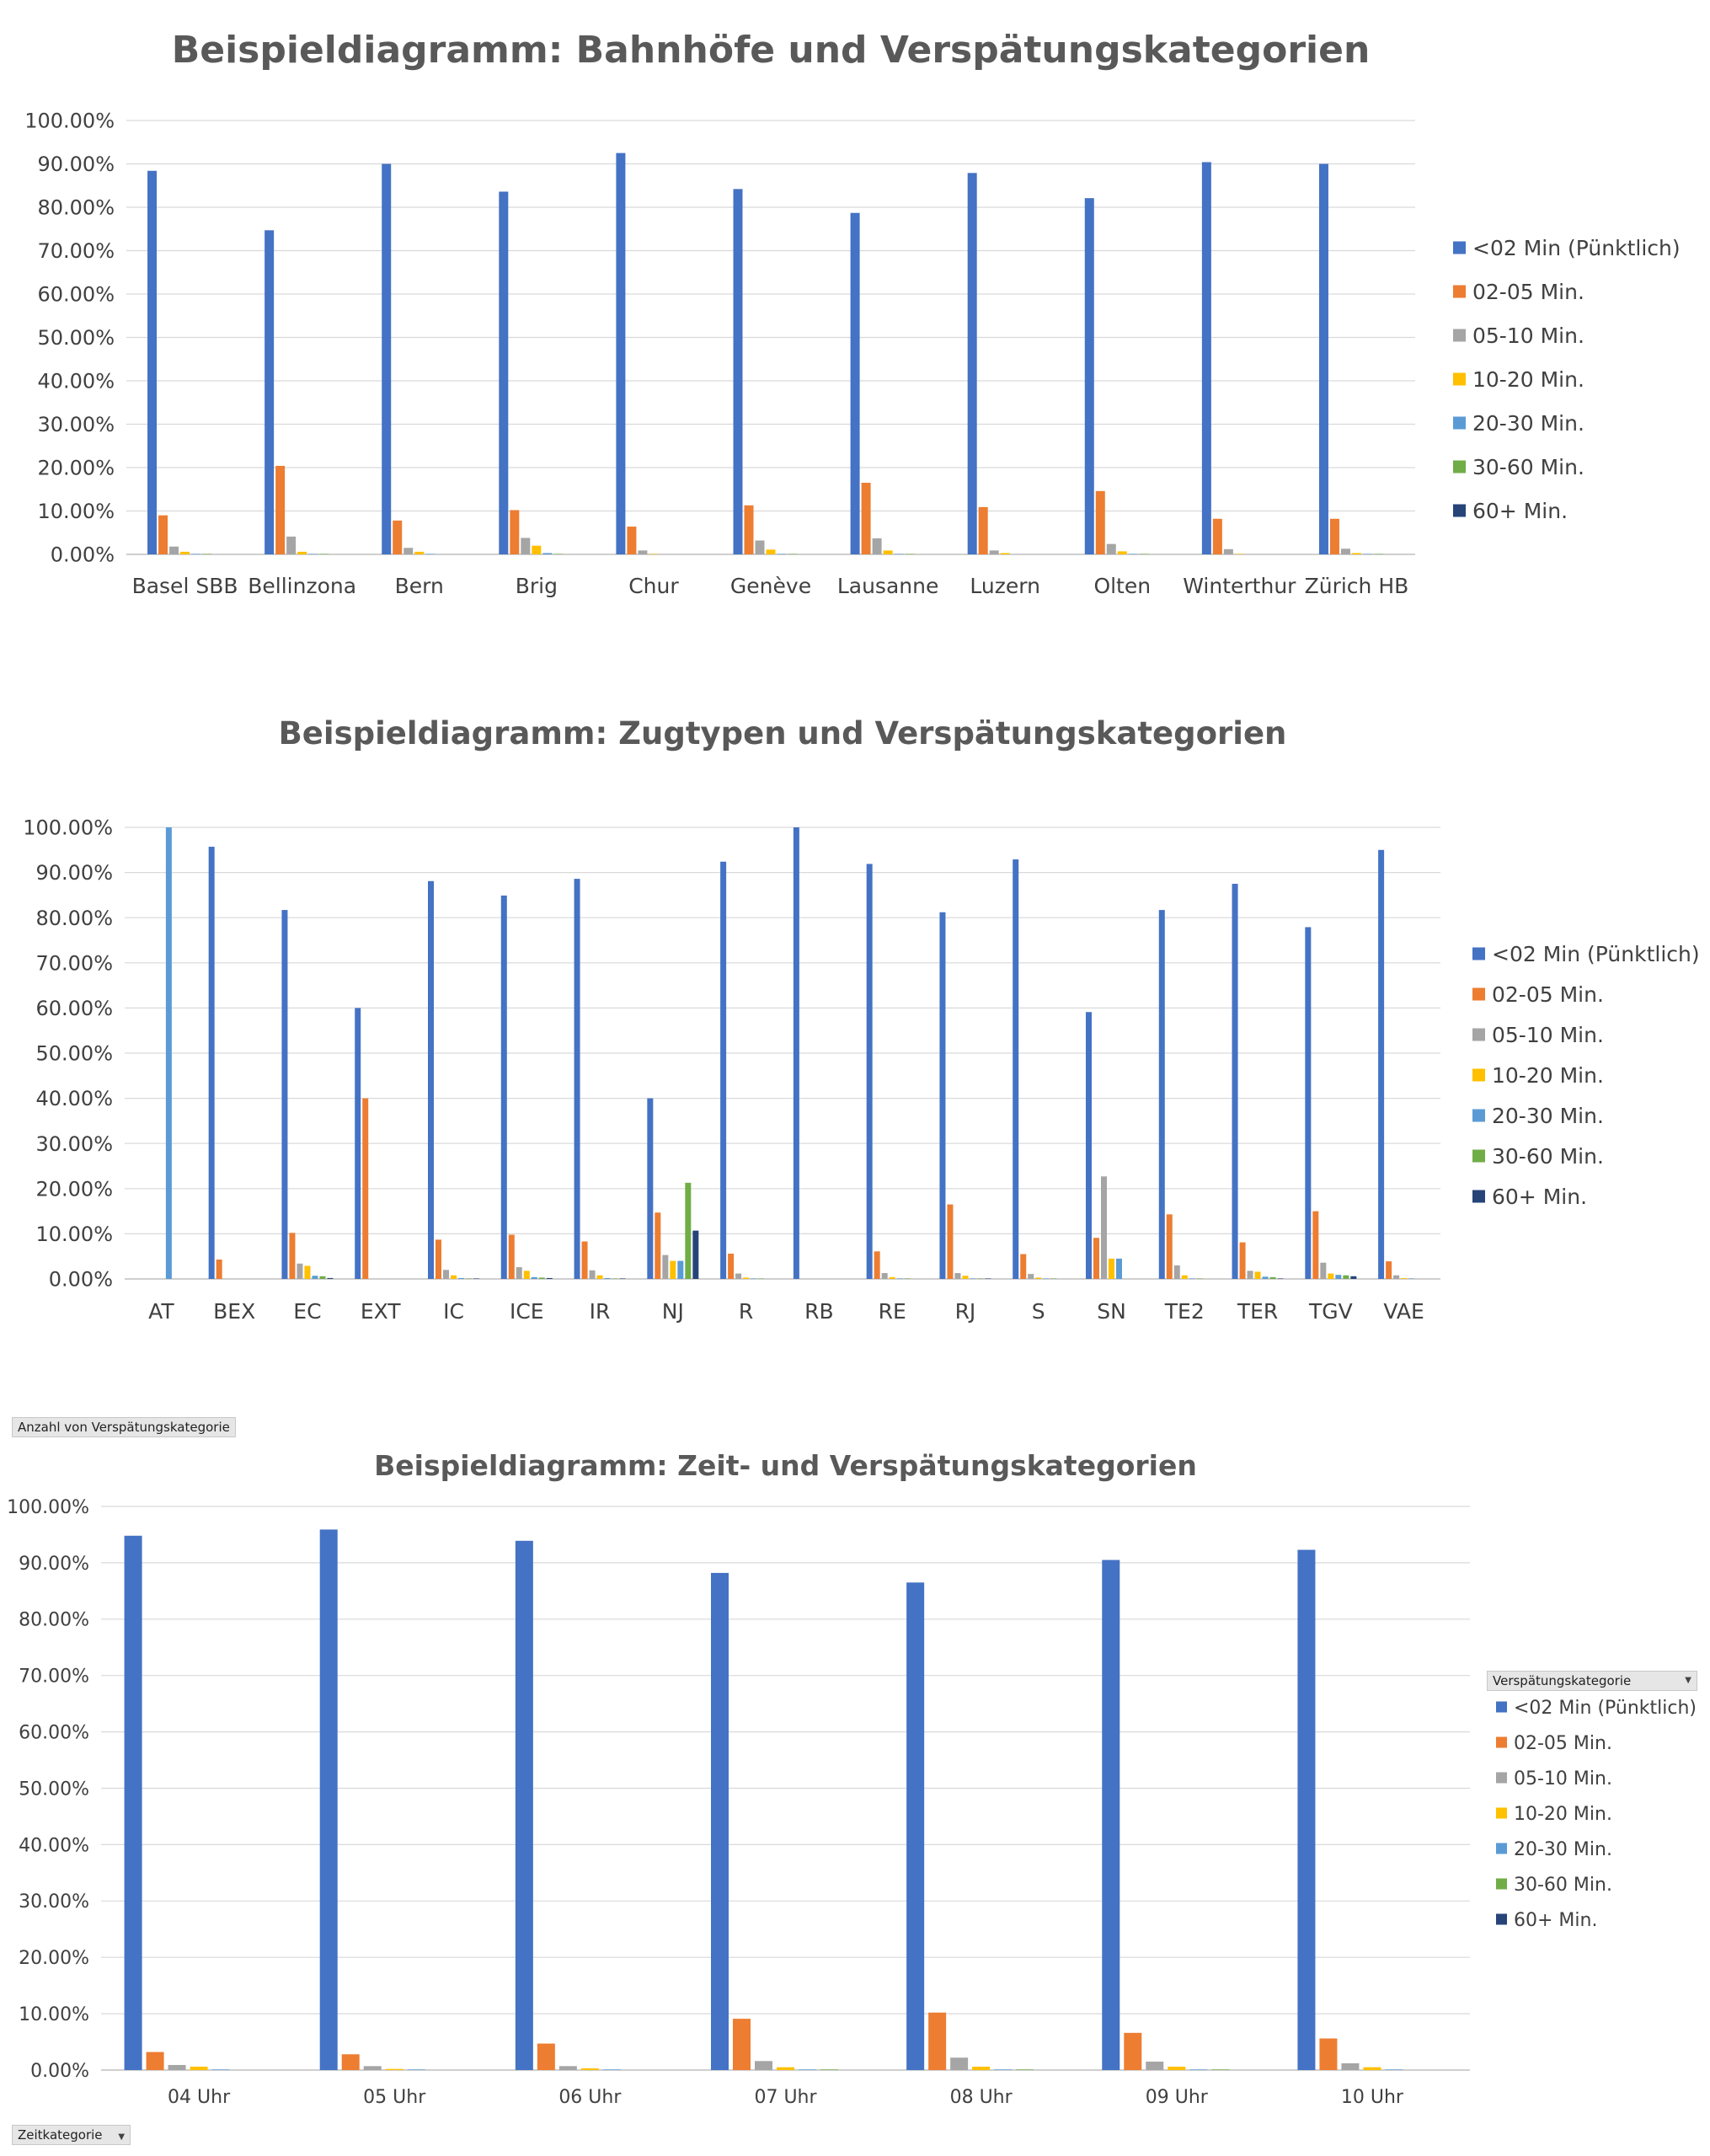 The height and width of the screenshot is (2156, 1710). Describe the element at coordinates (60, 2135) in the screenshot. I see `pivot-axis-field-label: Zeitkategorie` at that location.